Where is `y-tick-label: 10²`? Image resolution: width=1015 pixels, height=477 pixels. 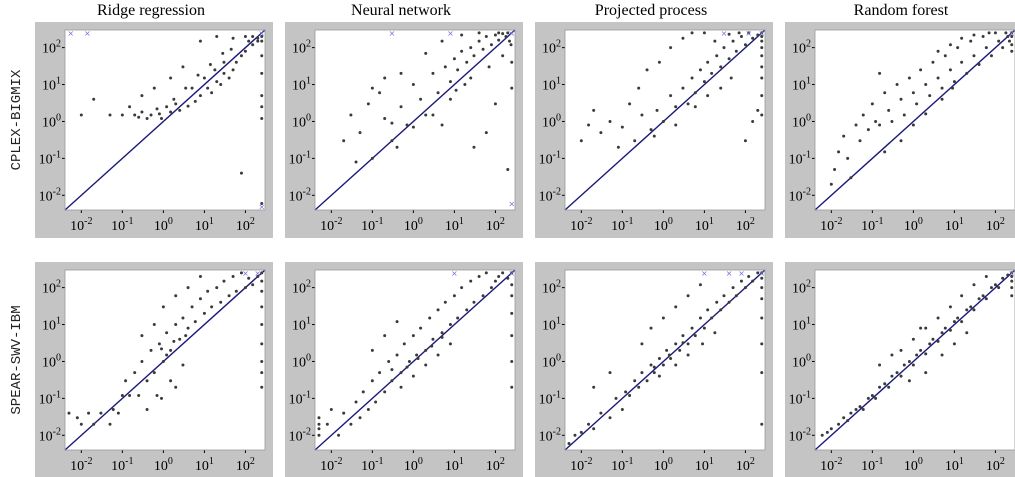 y-tick-label: 10² is located at coordinates (301, 288).